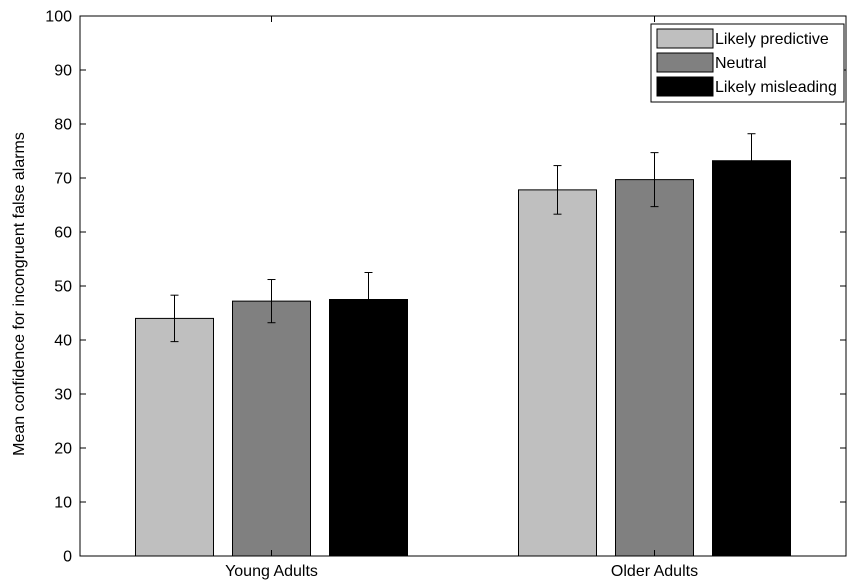 The image size is (848, 582). Describe the element at coordinates (776, 87) in the screenshot. I see `legend-label: Likely misleading` at that location.